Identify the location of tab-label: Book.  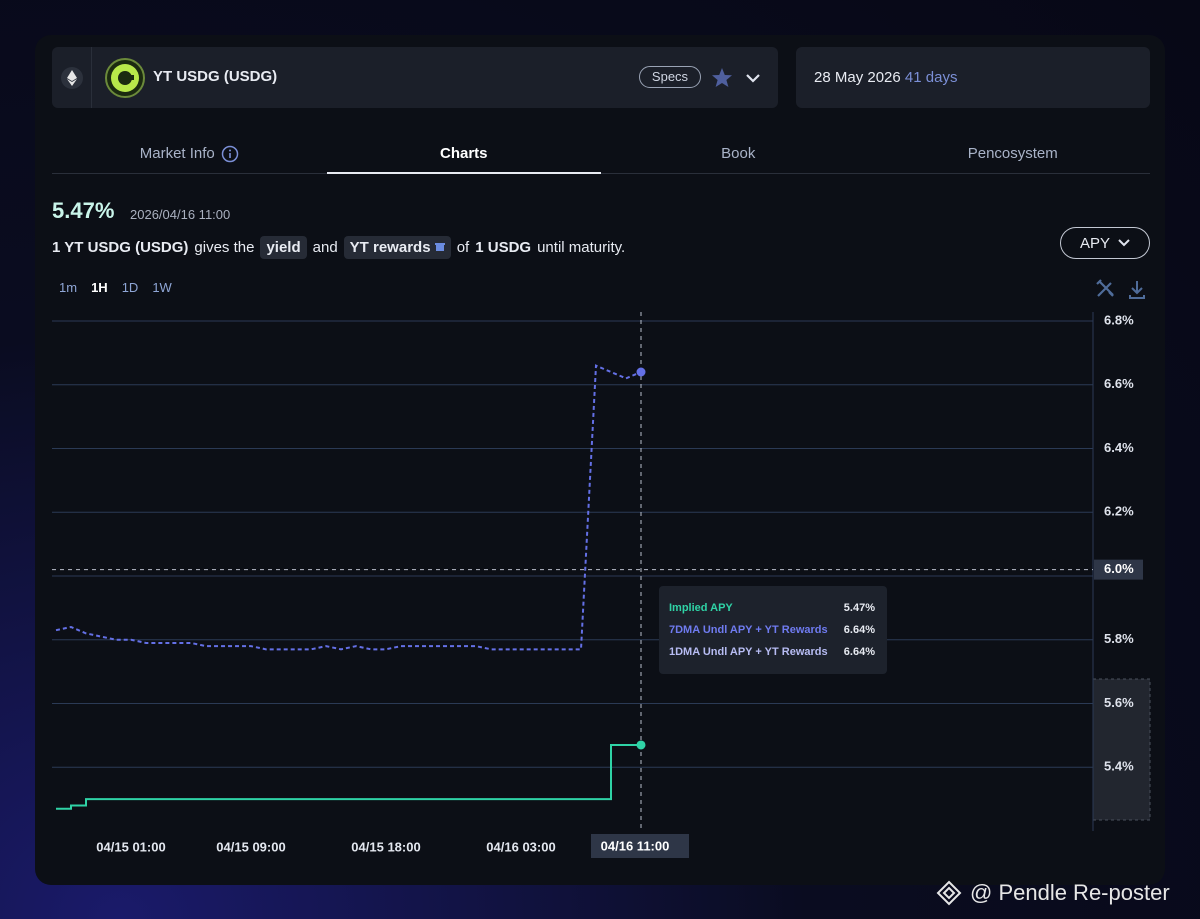
(738, 153).